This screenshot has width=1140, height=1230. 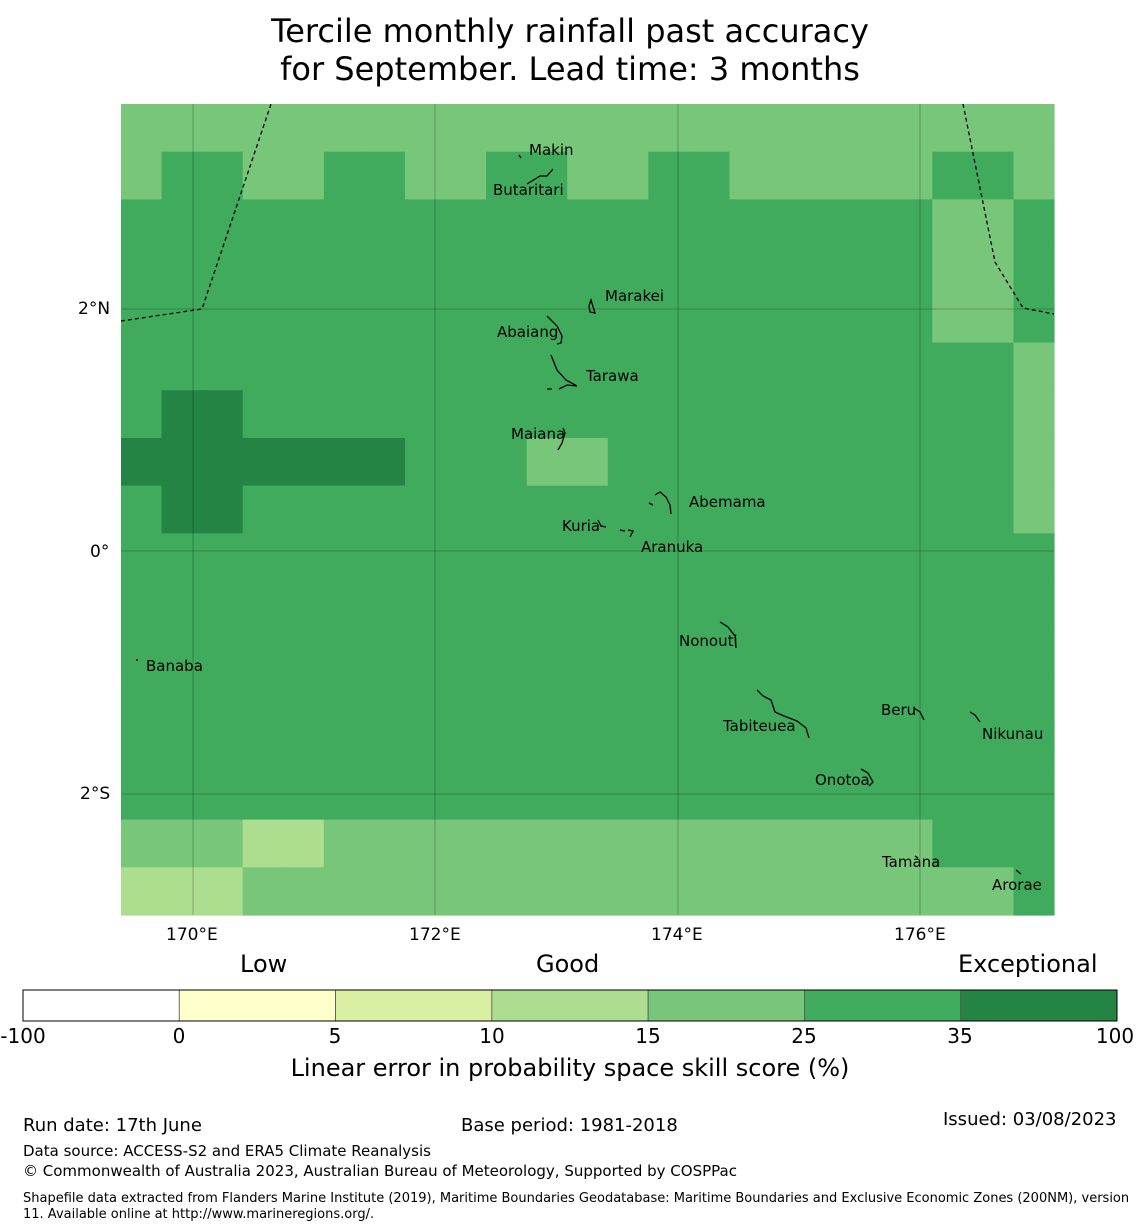 I want to click on island-outline-nikunau, so click(x=975, y=717).